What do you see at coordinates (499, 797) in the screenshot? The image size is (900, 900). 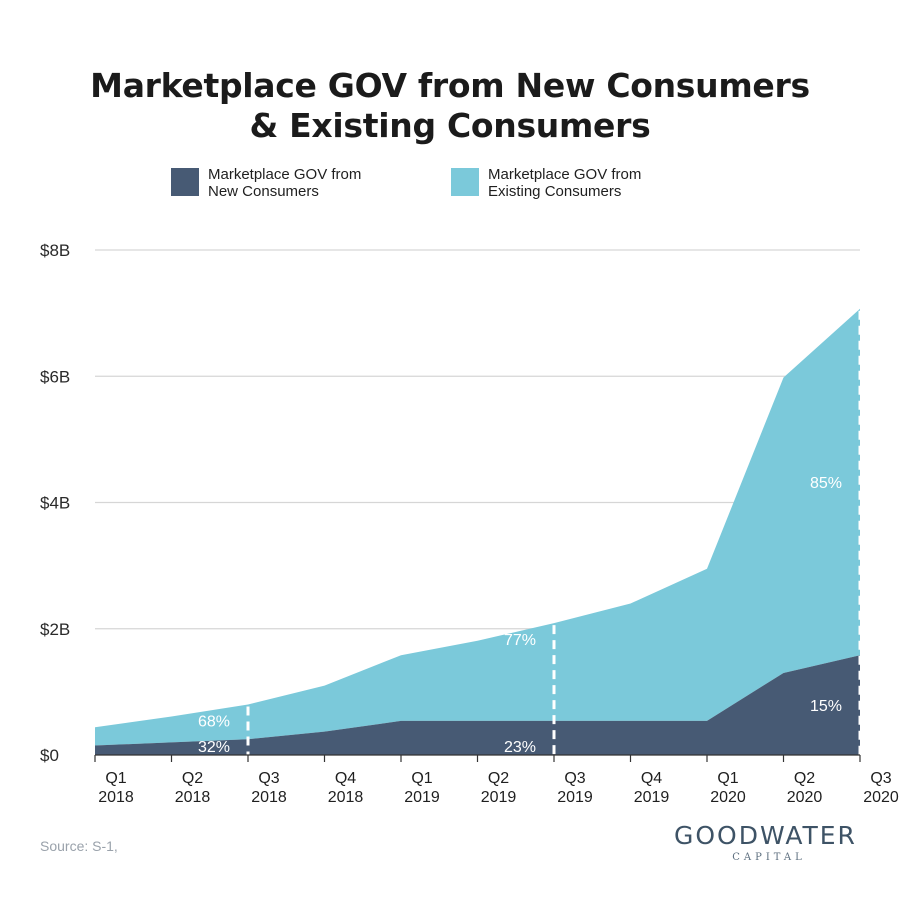 I see `x-tick-label-year-5: 2019` at bounding box center [499, 797].